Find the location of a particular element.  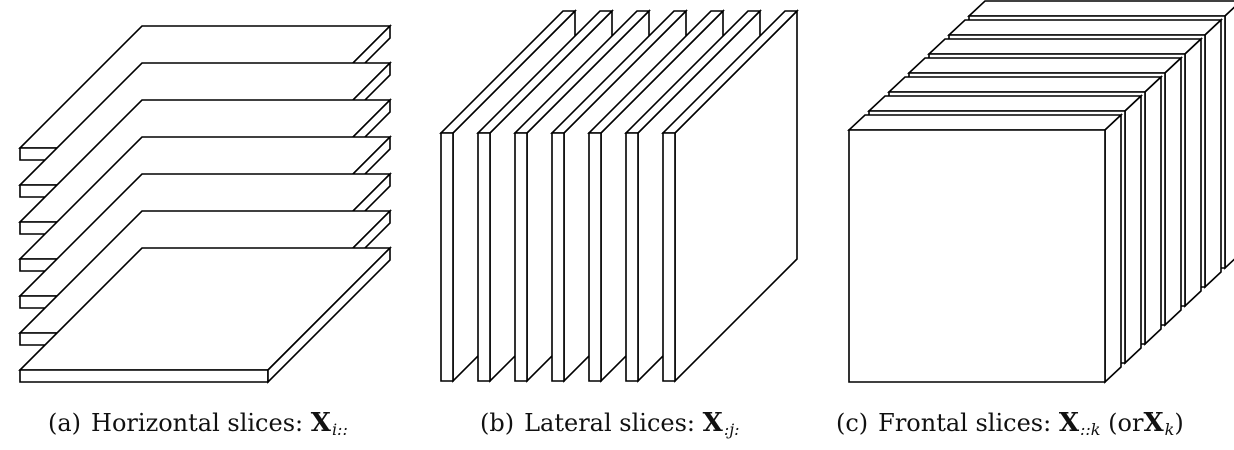

caption-lateral-slices: (b) Lateral slices: X:j: is located at coordinates (610, 426).